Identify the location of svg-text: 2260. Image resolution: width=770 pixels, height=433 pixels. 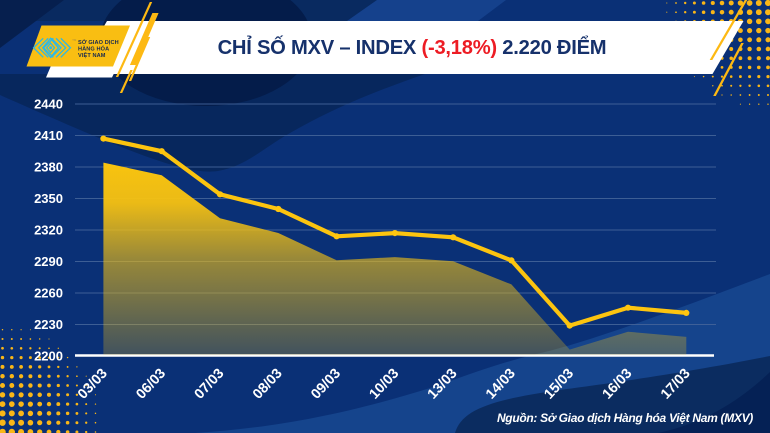
(48, 293).